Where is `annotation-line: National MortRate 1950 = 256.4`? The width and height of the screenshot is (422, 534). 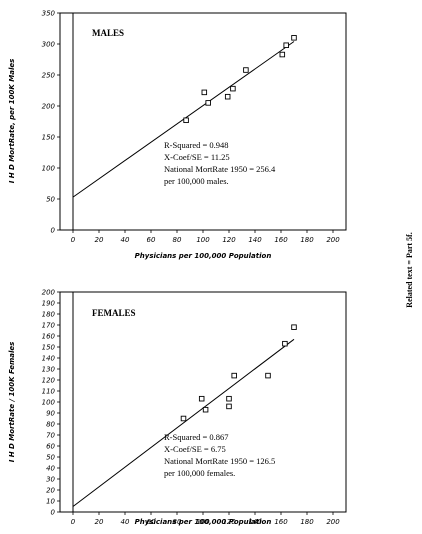 annotation-line: National MortRate 1950 = 256.4 is located at coordinates (220, 169).